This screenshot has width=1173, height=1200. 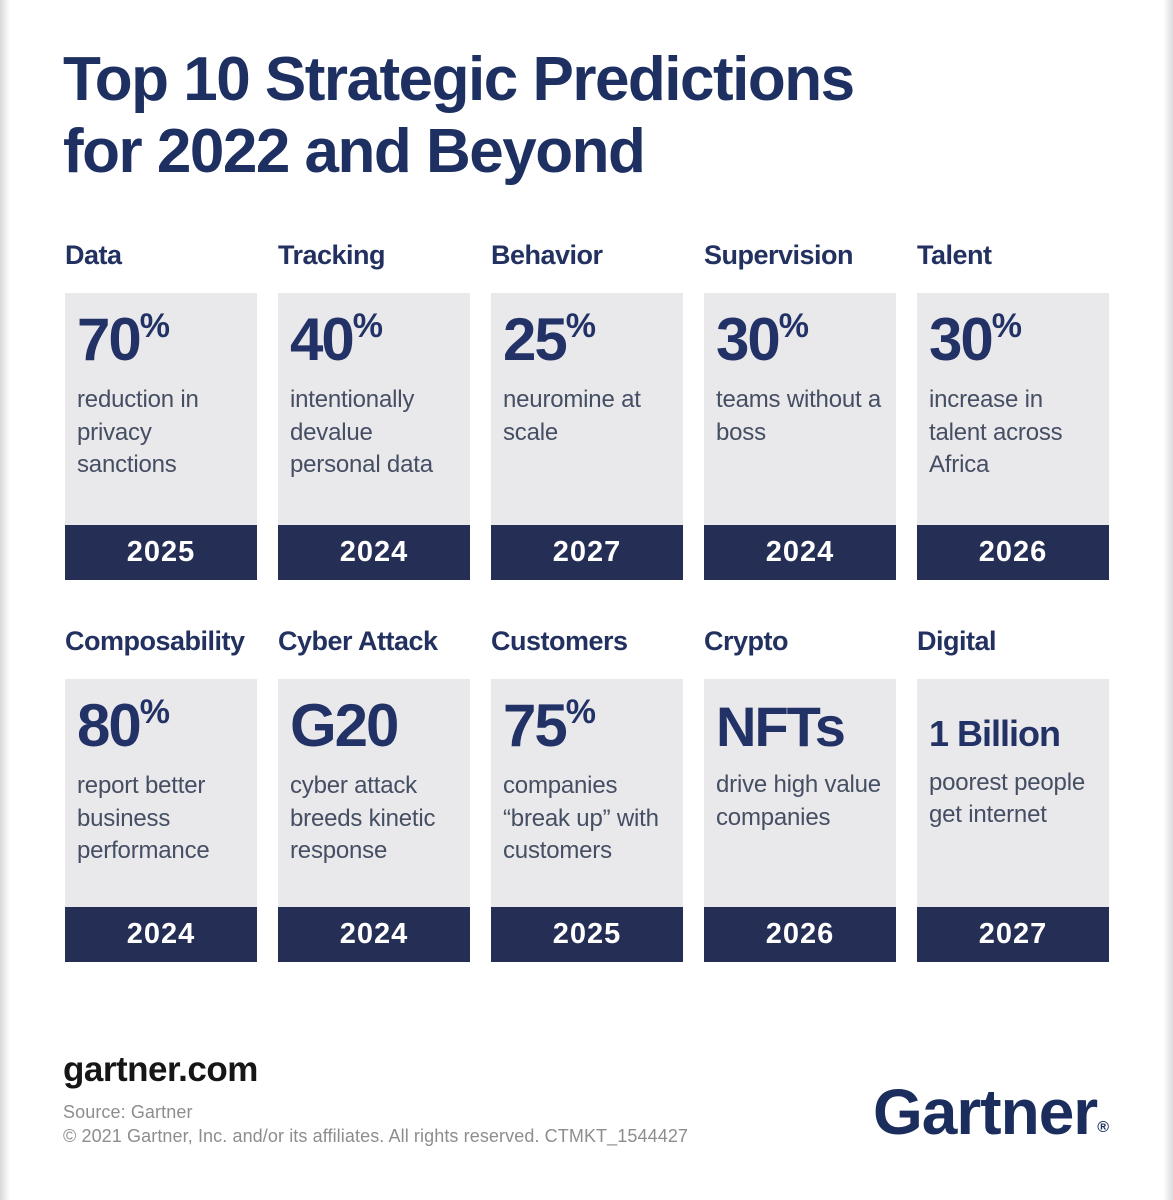 I want to click on card-description: reduction in privacy sanctions, so click(x=138, y=432).